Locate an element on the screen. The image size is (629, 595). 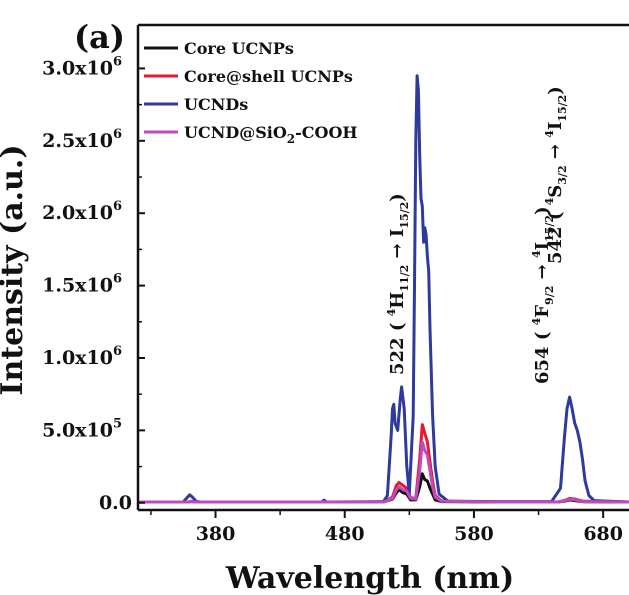
y-tick-label: 1.5x10⁶ is located at coordinates (82, 284).